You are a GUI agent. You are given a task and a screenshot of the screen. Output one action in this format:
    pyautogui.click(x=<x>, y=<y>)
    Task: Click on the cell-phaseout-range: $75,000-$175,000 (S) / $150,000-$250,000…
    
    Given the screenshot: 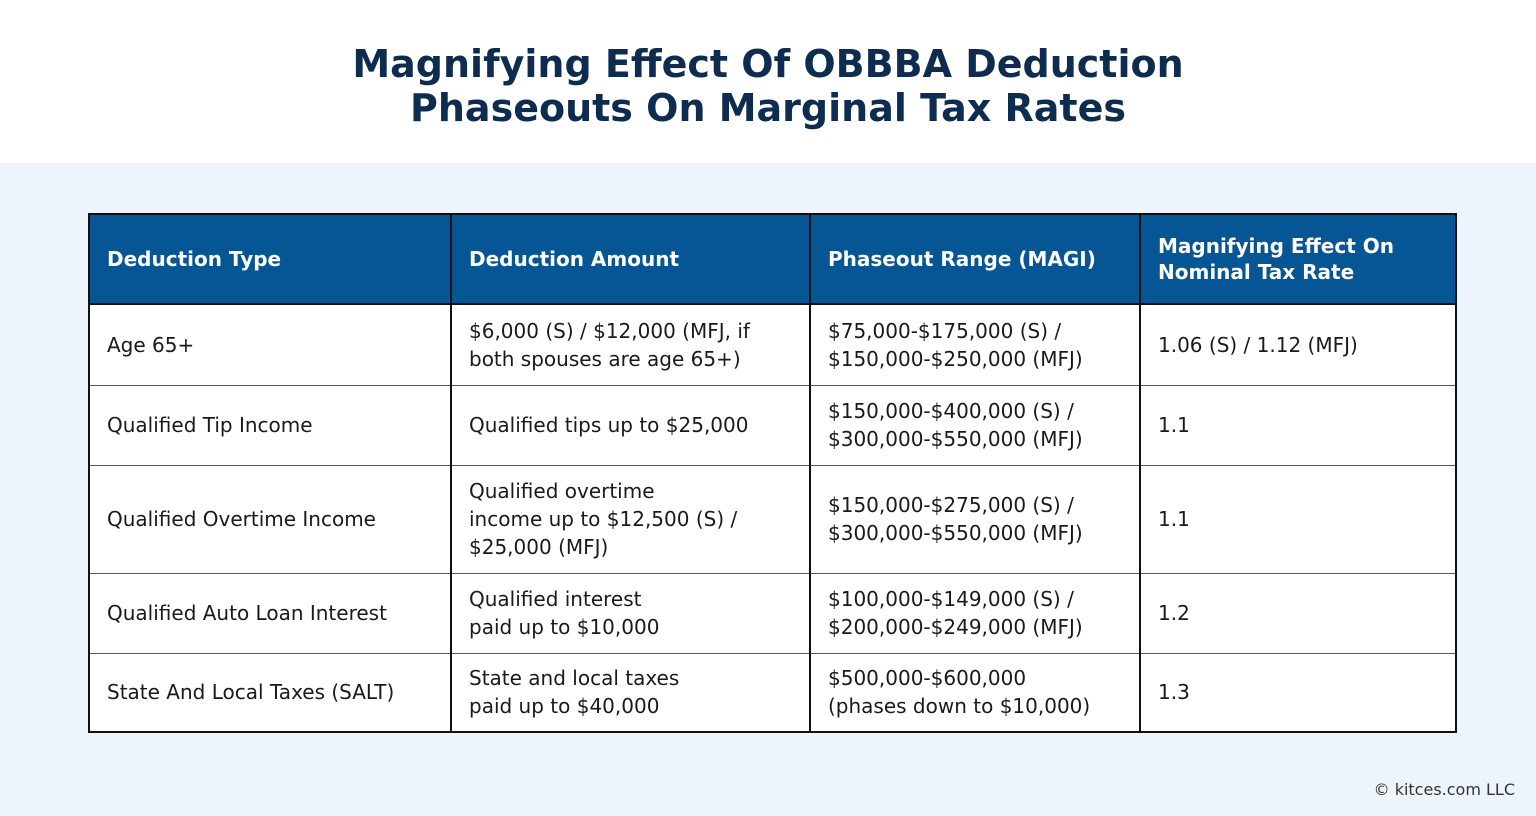 What is the action you would take?
    pyautogui.click(x=975, y=344)
    